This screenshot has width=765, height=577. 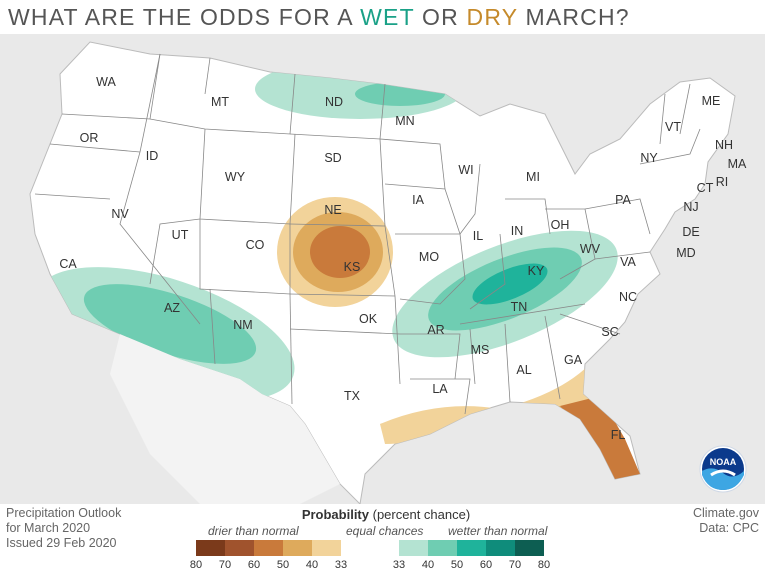 What do you see at coordinates (618, 435) in the screenshot?
I see `state-label-fl: FL` at bounding box center [618, 435].